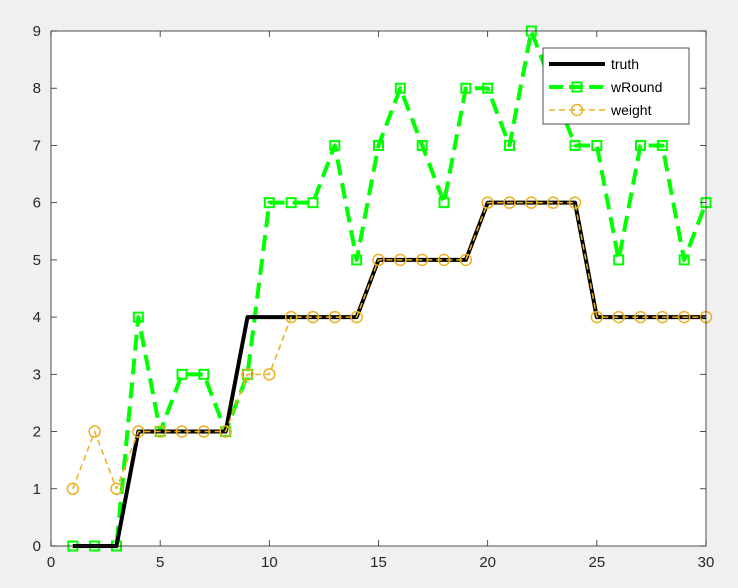  What do you see at coordinates (577, 110) in the screenshot?
I see `legend-marker-weight` at bounding box center [577, 110].